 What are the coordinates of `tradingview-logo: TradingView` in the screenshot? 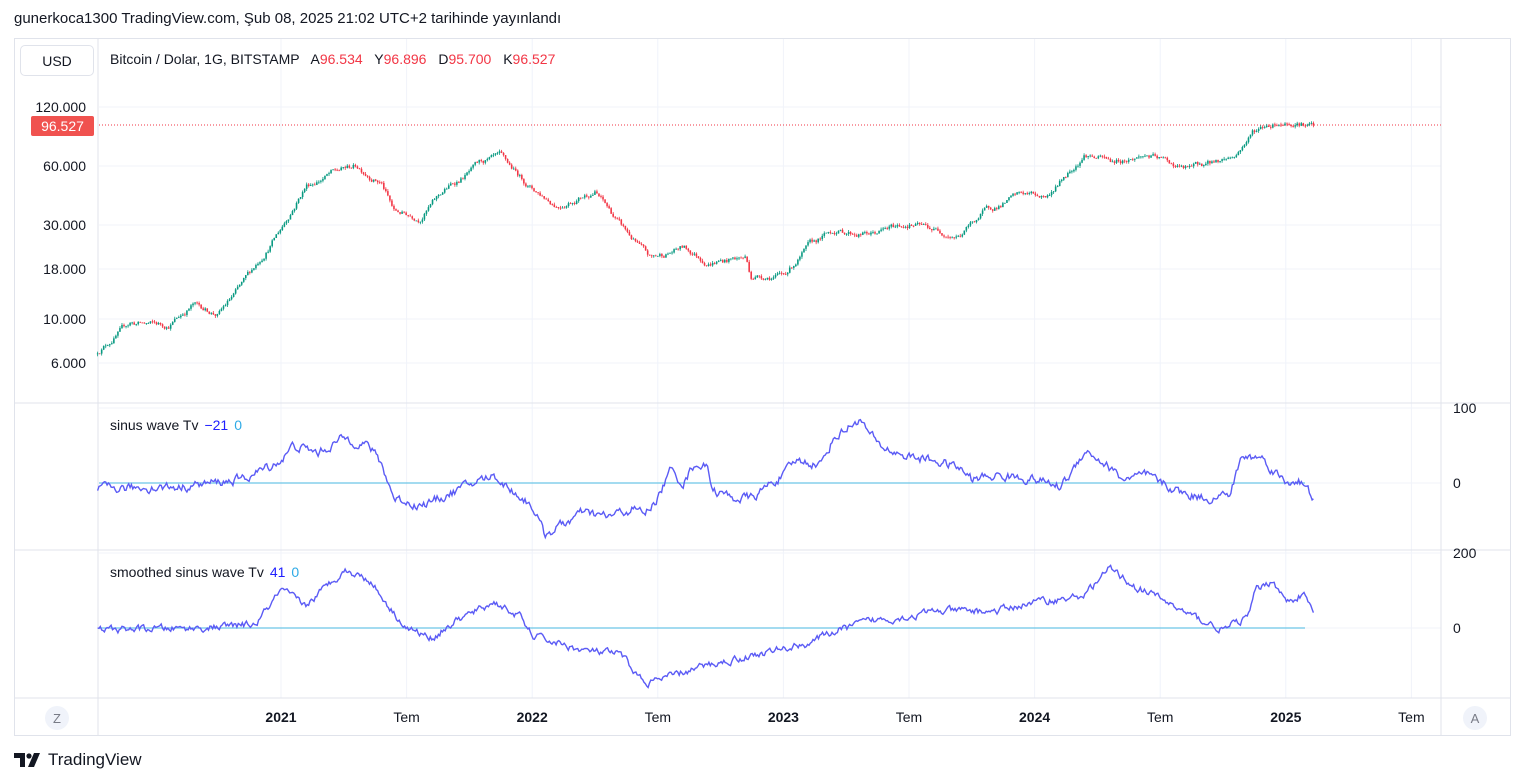 It's located at (78, 760).